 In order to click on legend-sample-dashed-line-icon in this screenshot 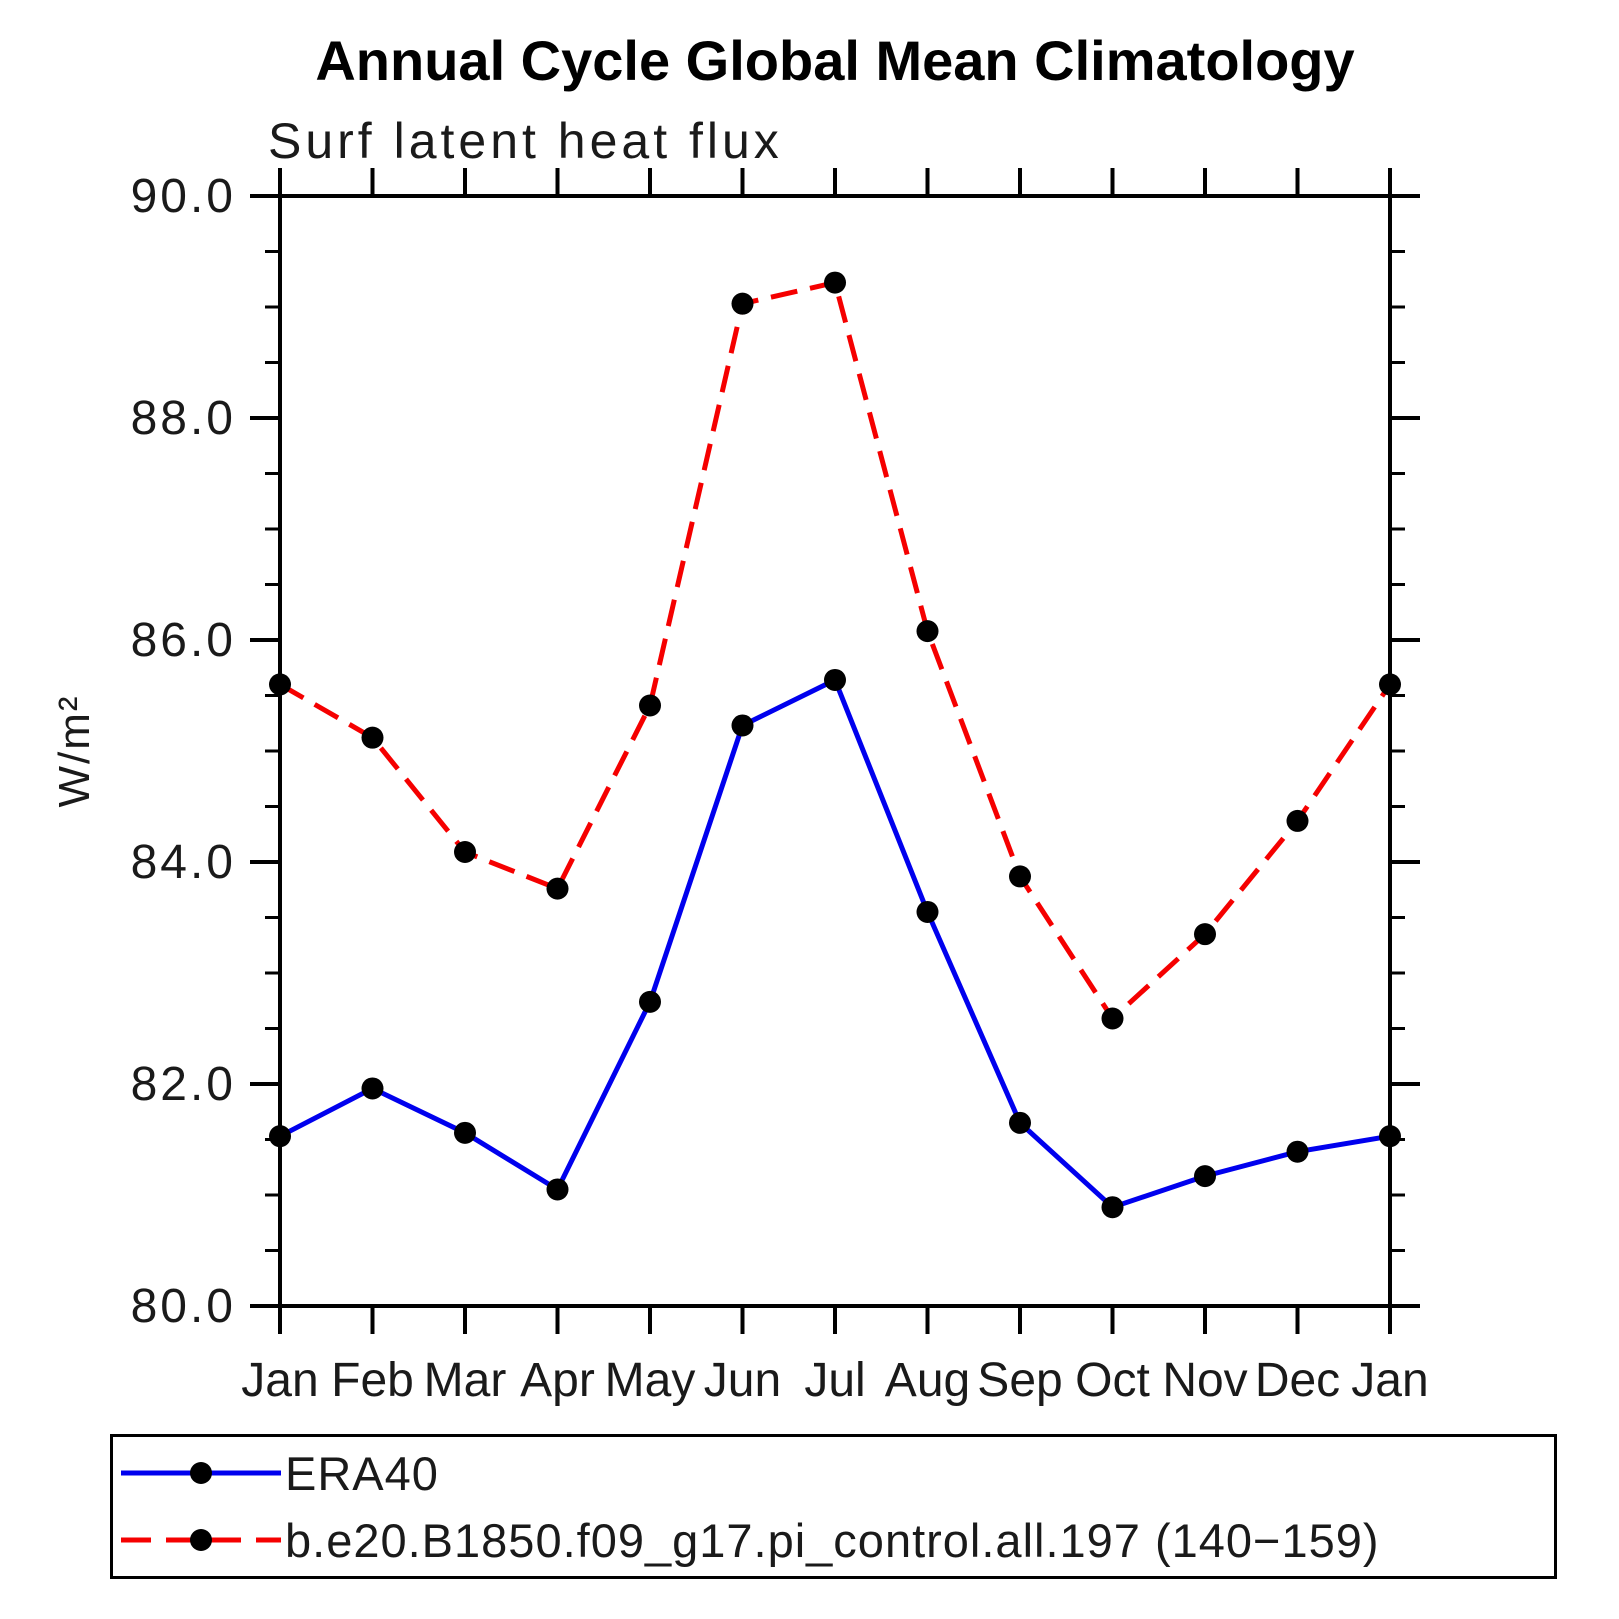, I will do `click(201, 1540)`.